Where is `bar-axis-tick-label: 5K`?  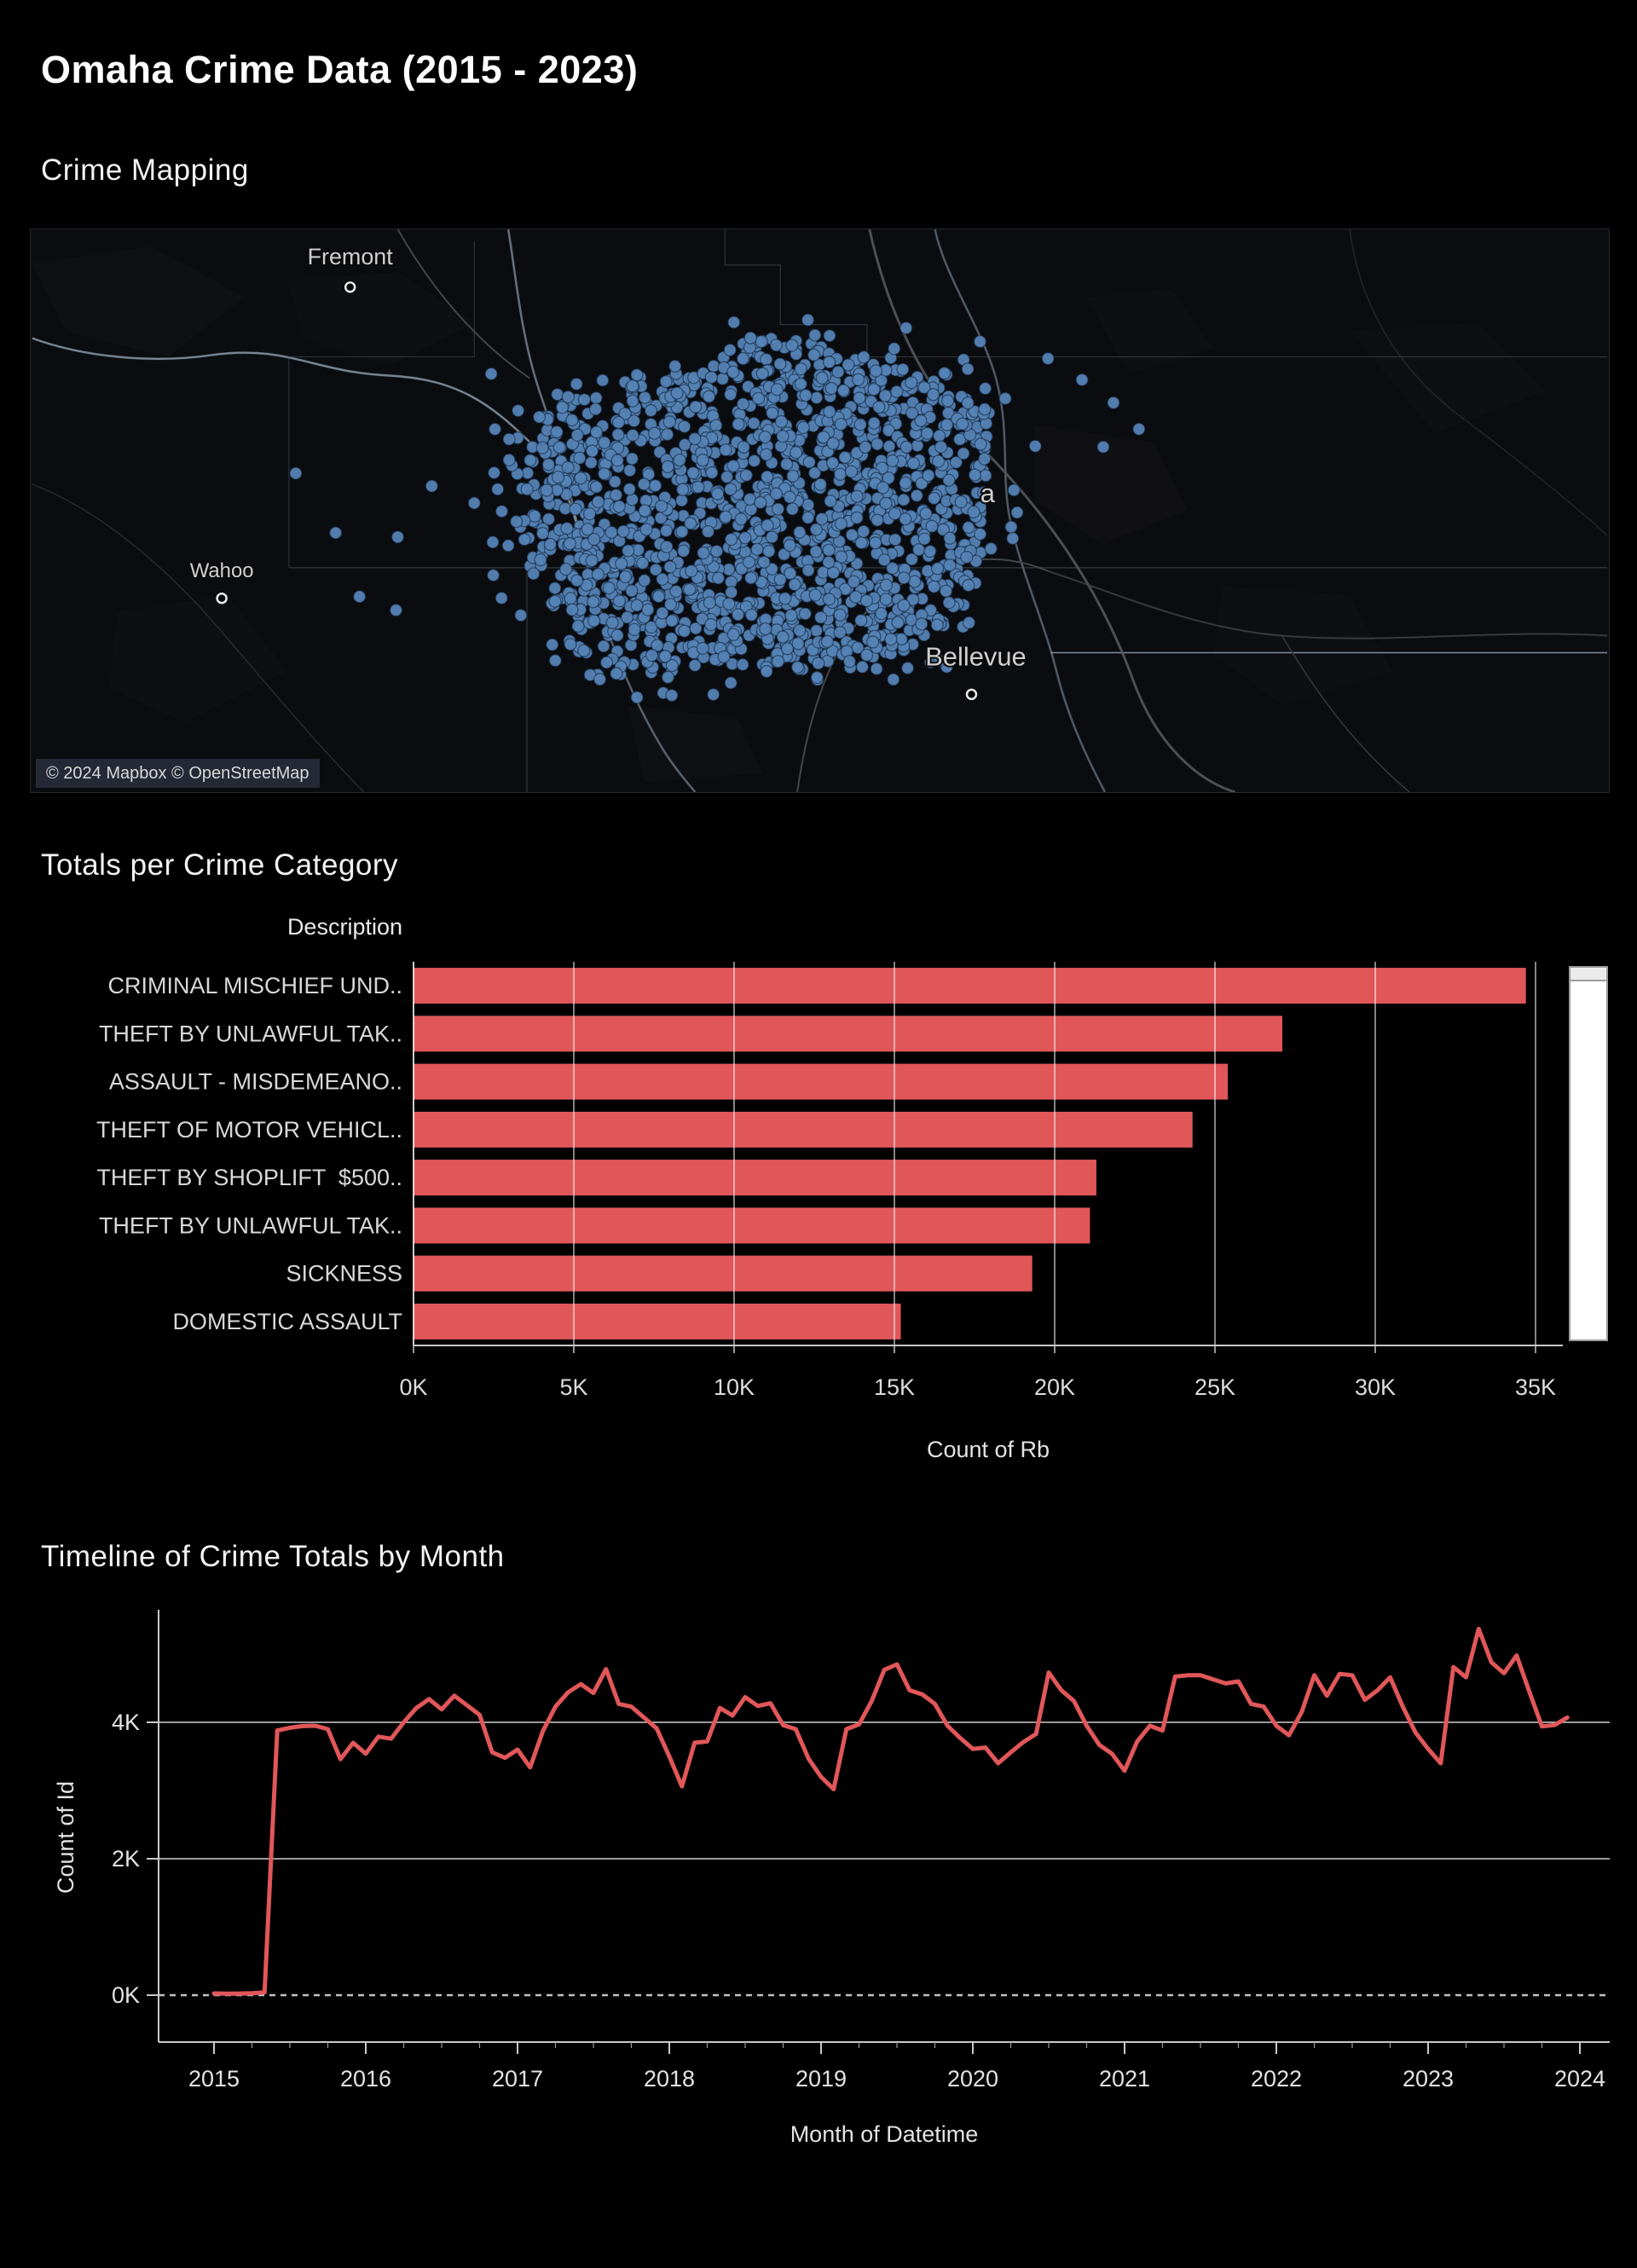 bar-axis-tick-label: 5K is located at coordinates (573, 1387).